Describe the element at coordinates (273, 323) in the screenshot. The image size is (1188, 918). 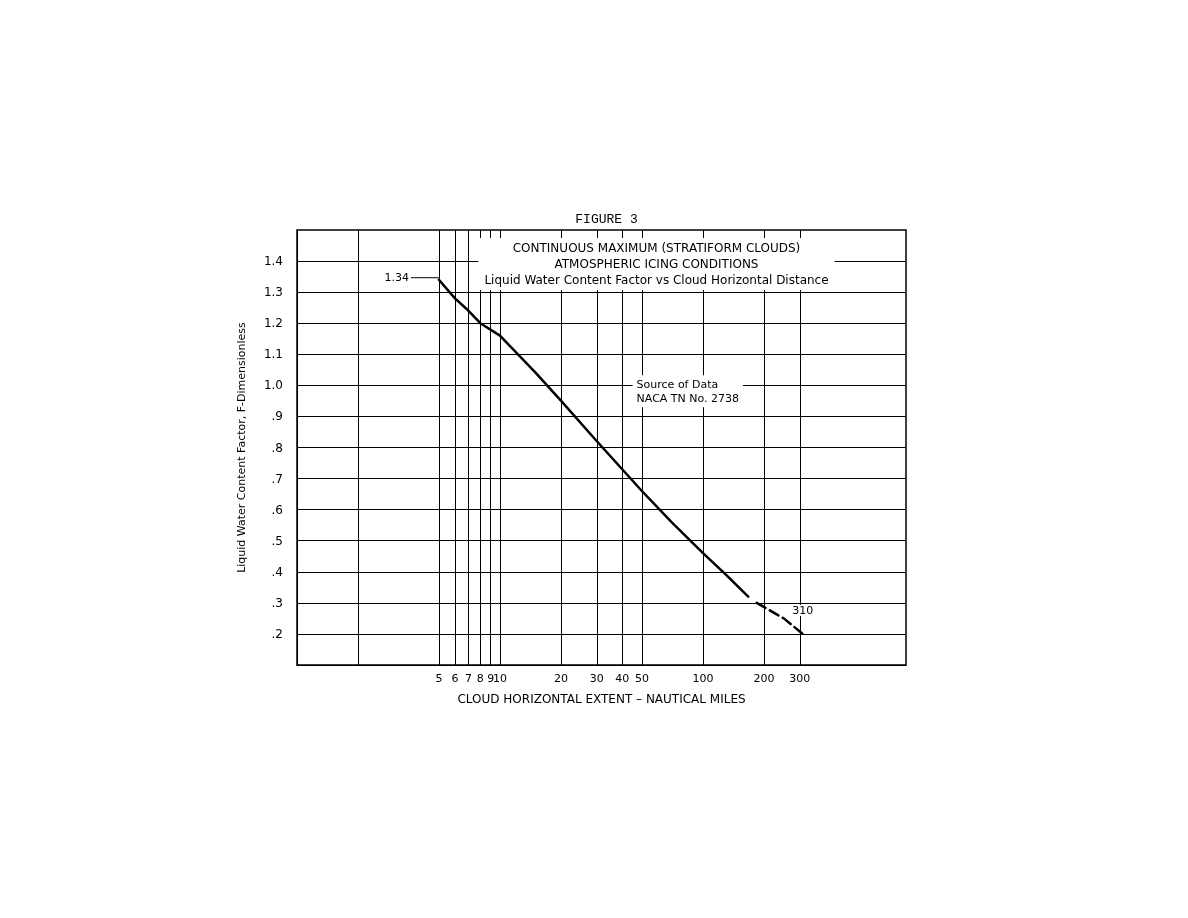
I see `y-tick-label: 1.2` at that location.